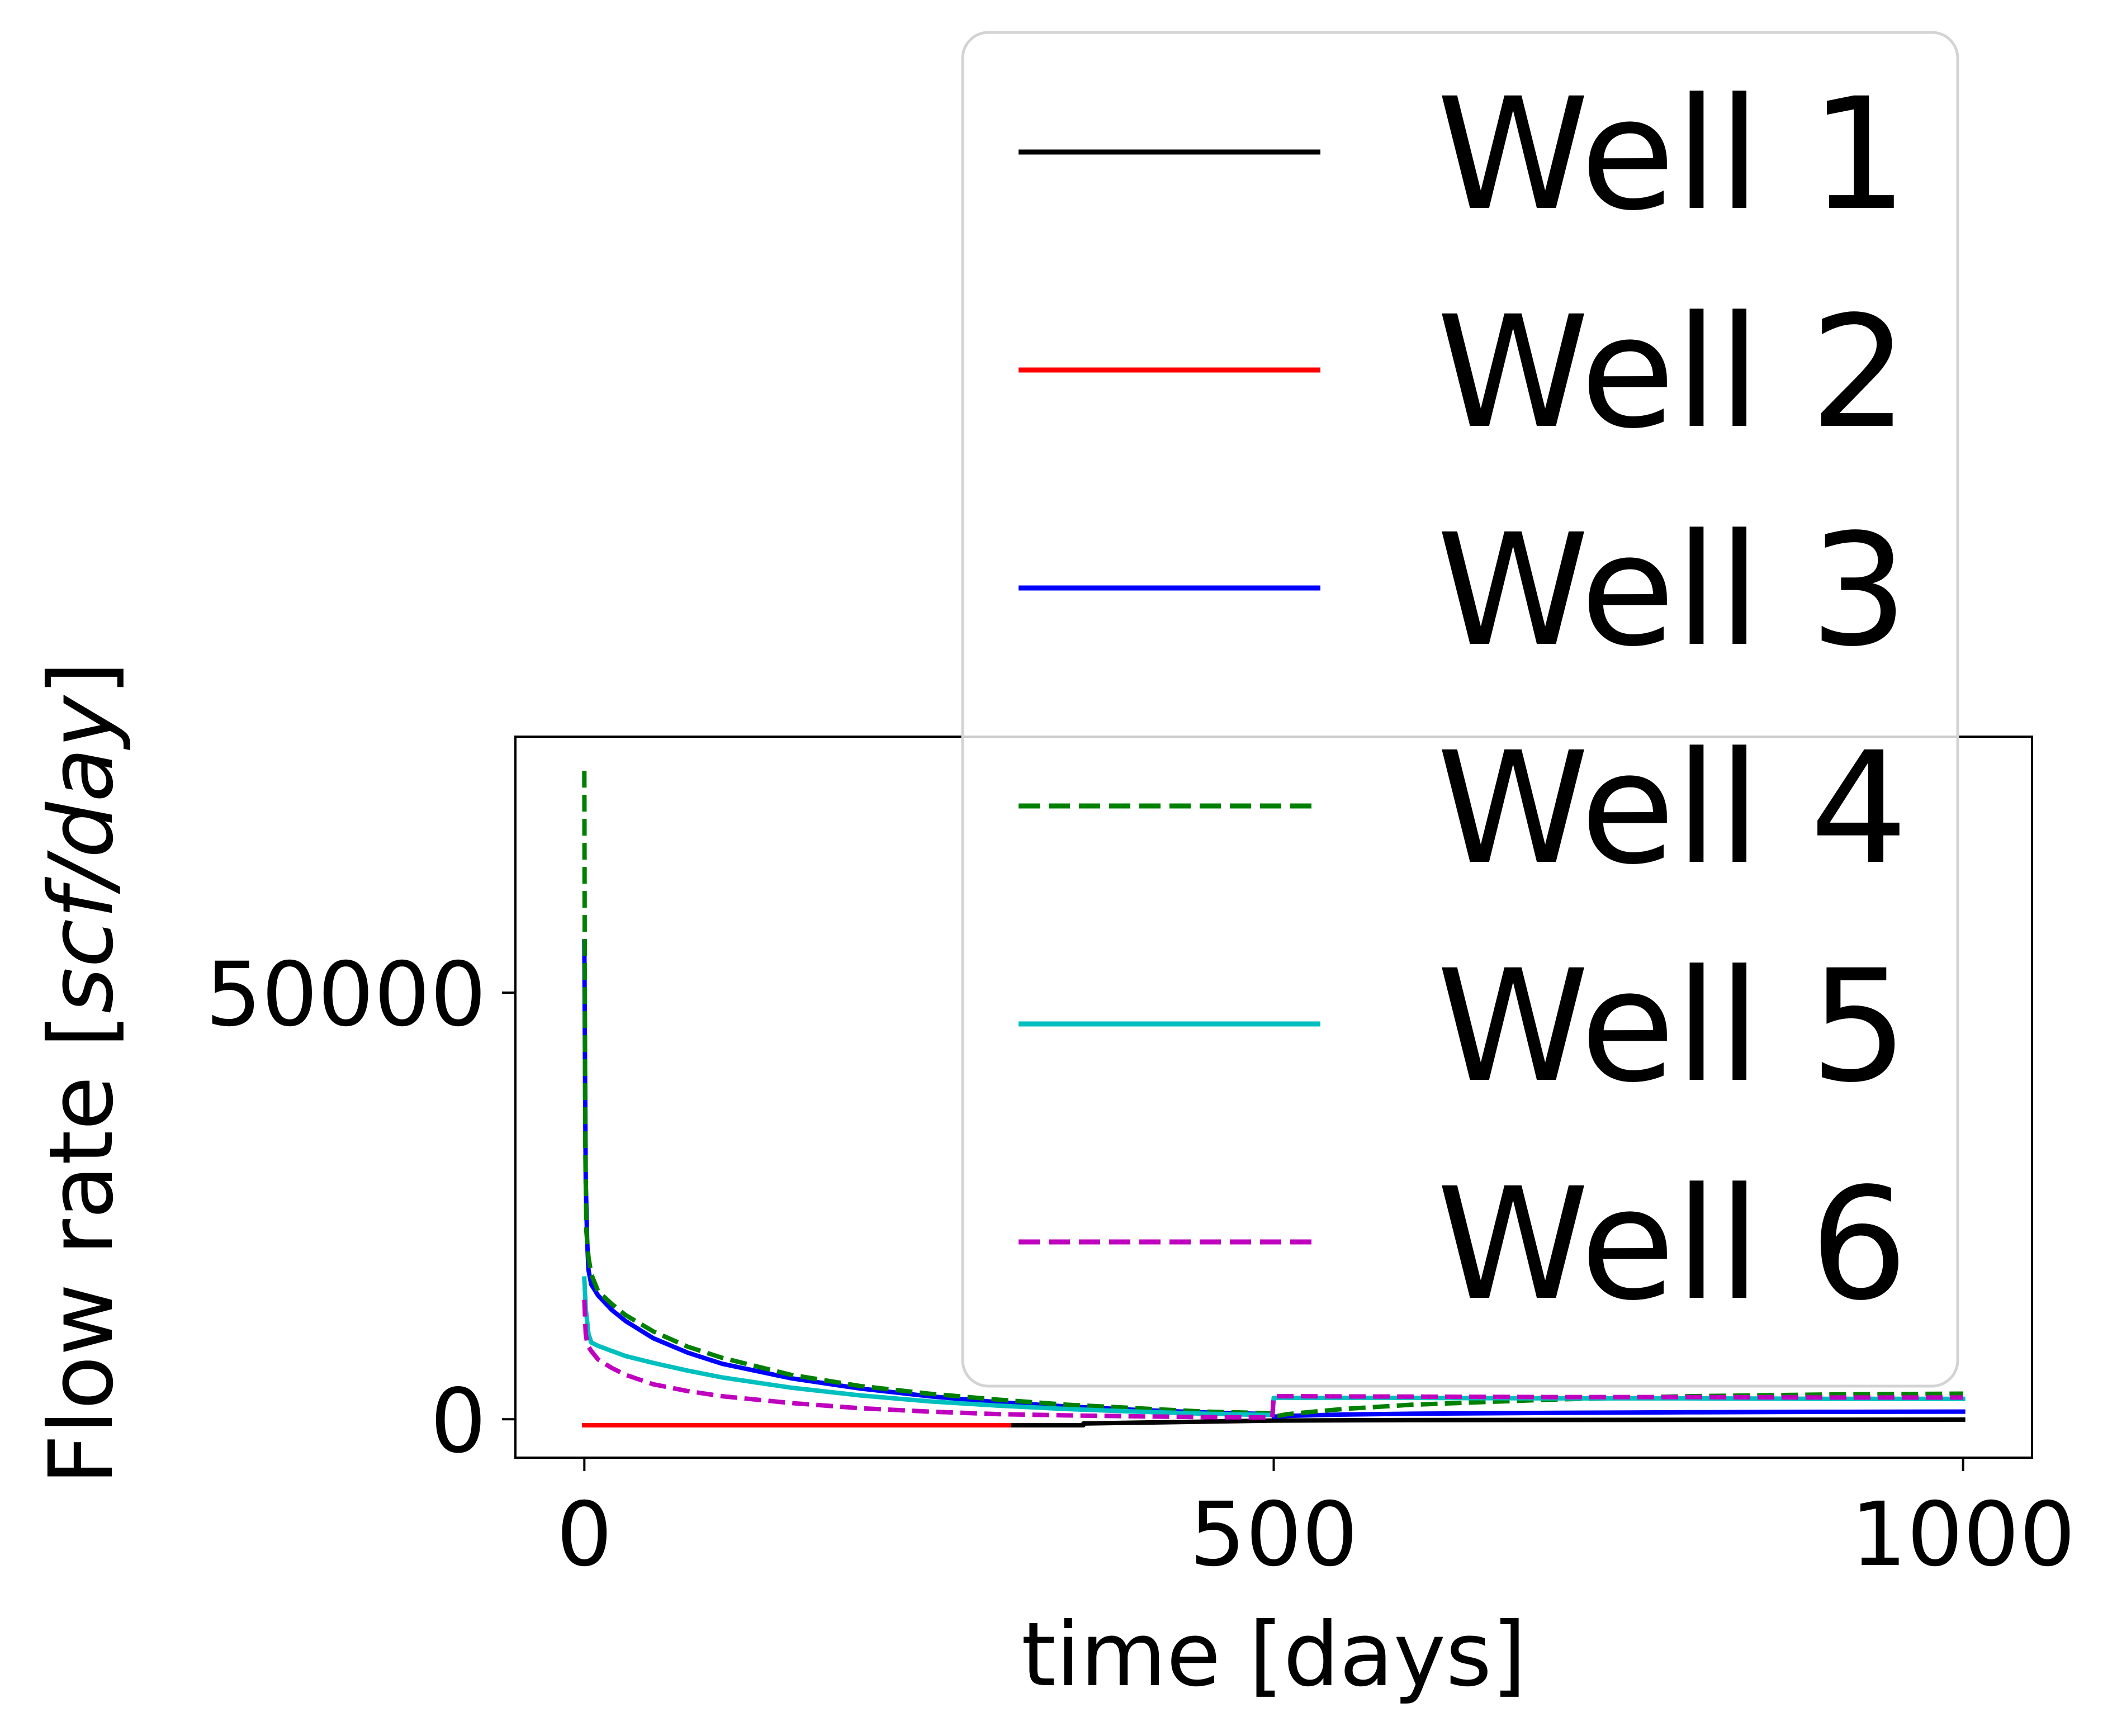 Image resolution: width=2117 pixels, height=1736 pixels. What do you see at coordinates (1673, 1027) in the screenshot?
I see `legend-label: Well 5` at bounding box center [1673, 1027].